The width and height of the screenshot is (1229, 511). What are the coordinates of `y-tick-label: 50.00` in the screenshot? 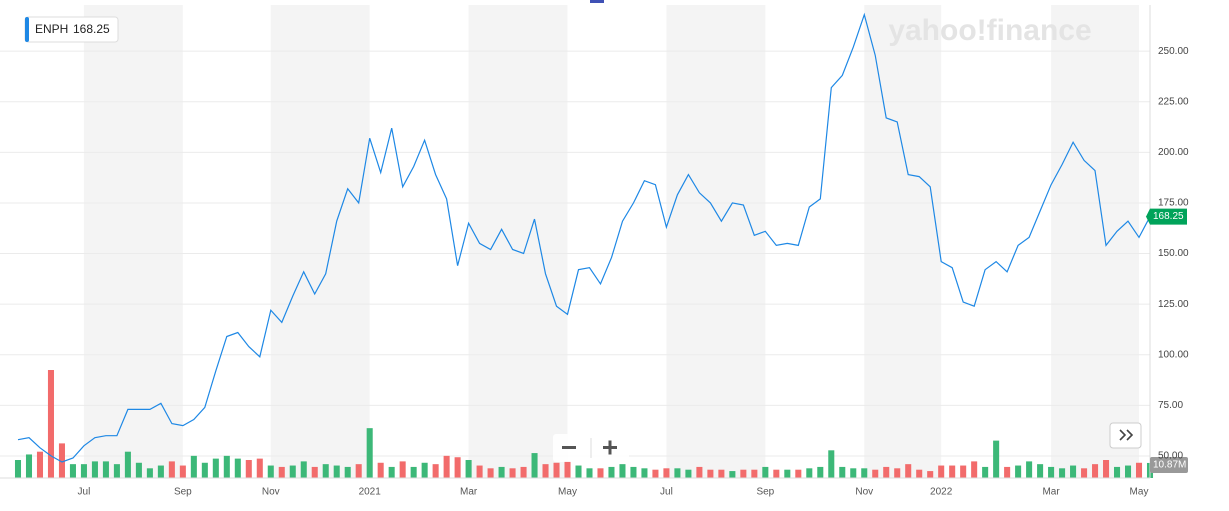 It's located at (1170, 456).